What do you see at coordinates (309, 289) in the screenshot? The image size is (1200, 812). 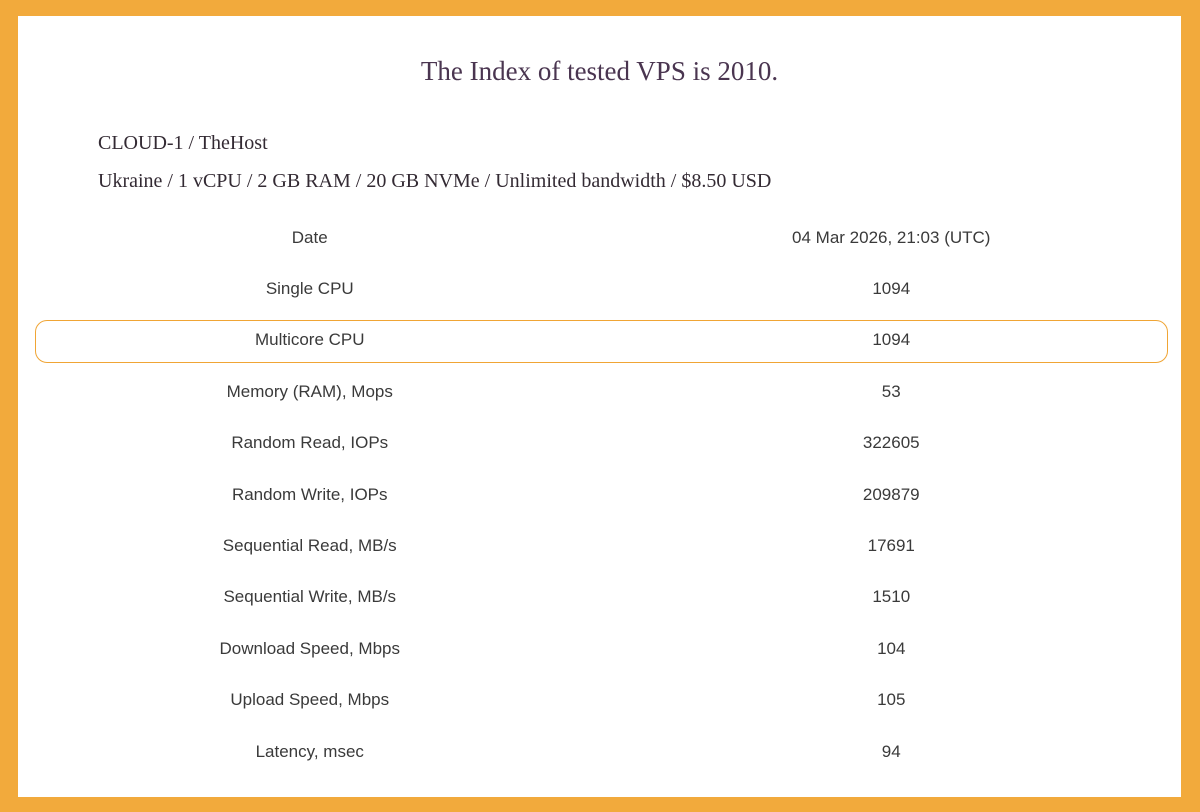 I see `row-label: Single CPU` at bounding box center [309, 289].